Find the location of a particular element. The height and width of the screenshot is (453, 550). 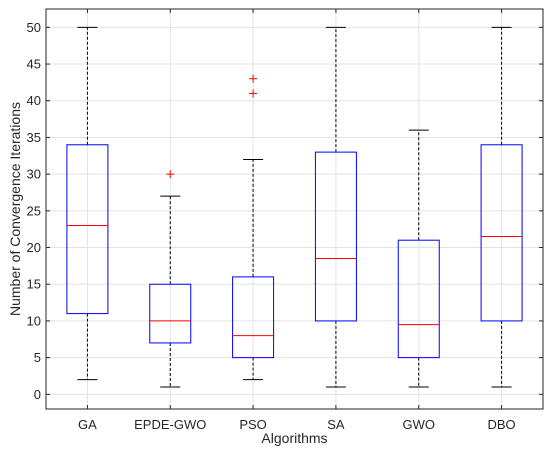

y-tick-label: 15 is located at coordinates (34, 284).